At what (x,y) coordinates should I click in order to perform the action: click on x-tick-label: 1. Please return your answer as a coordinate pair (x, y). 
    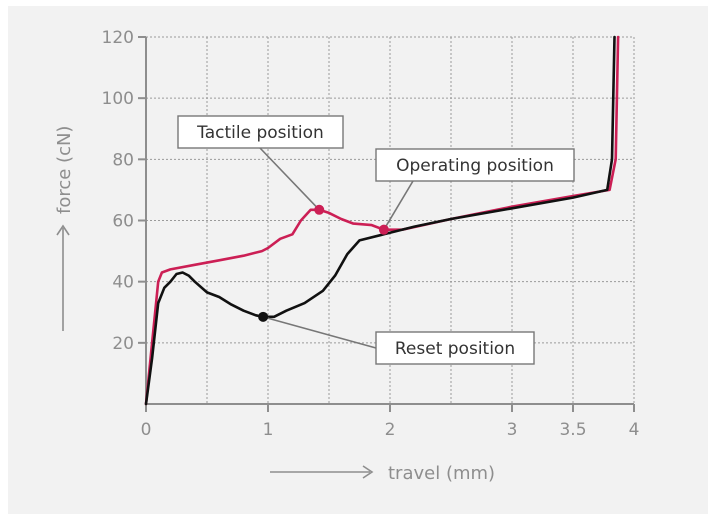
    Looking at the image, I should click on (268, 430).